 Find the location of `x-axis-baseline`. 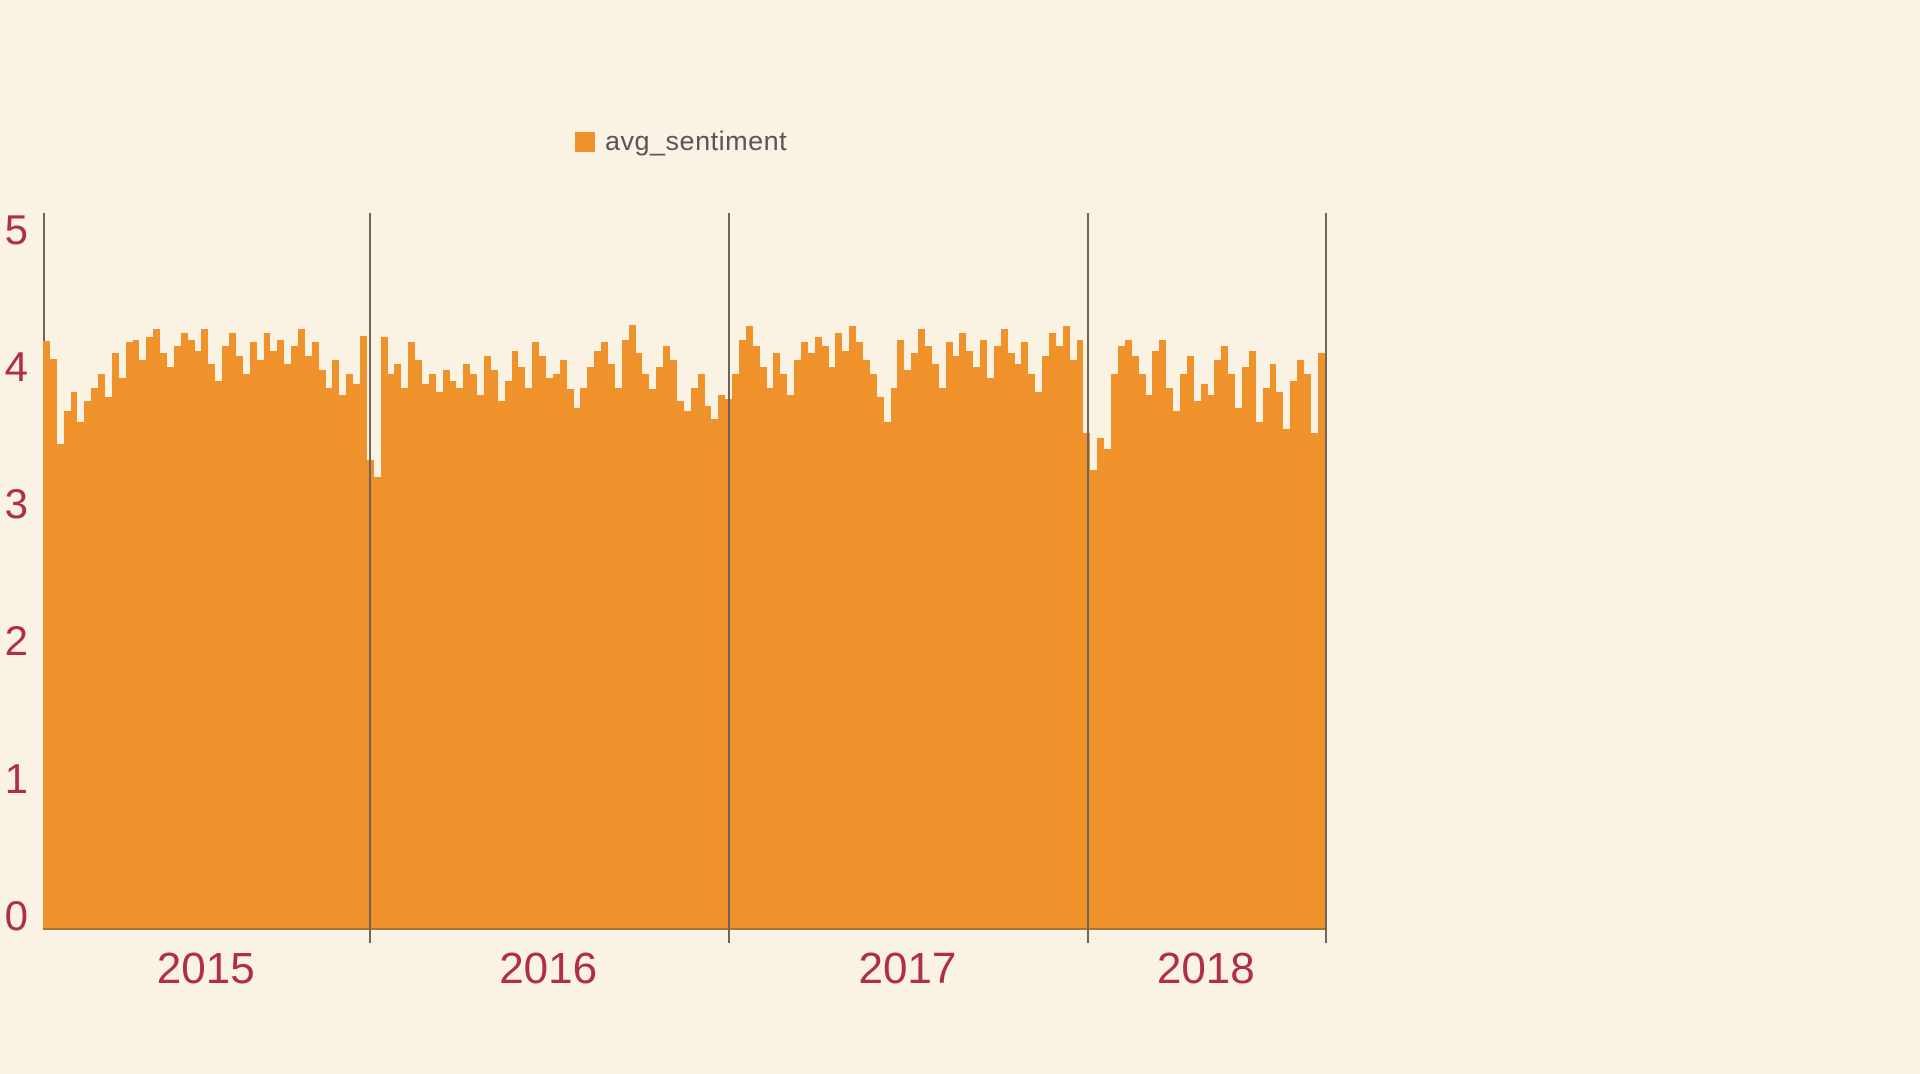

x-axis-baseline is located at coordinates (684, 929).